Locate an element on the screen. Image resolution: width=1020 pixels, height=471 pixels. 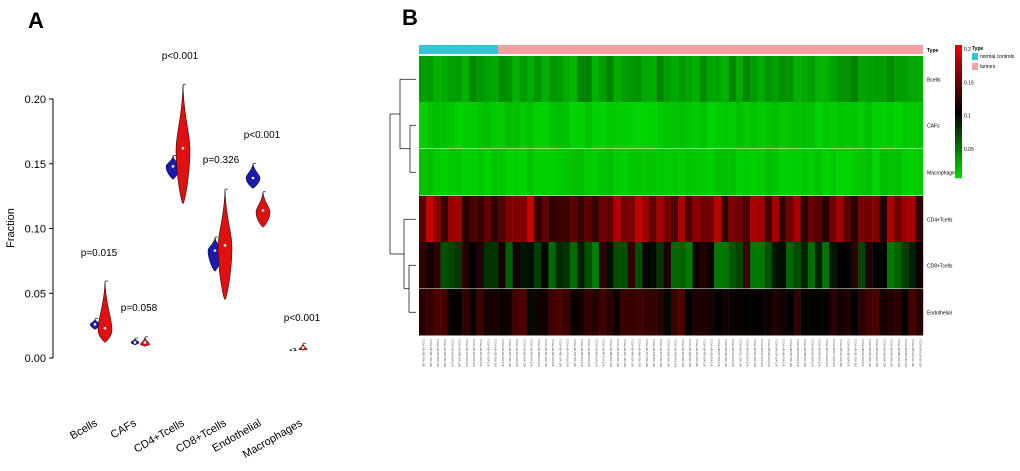
column-label: TCGA-AB-4CF-03A-11R is located at coordinates (661, 353).